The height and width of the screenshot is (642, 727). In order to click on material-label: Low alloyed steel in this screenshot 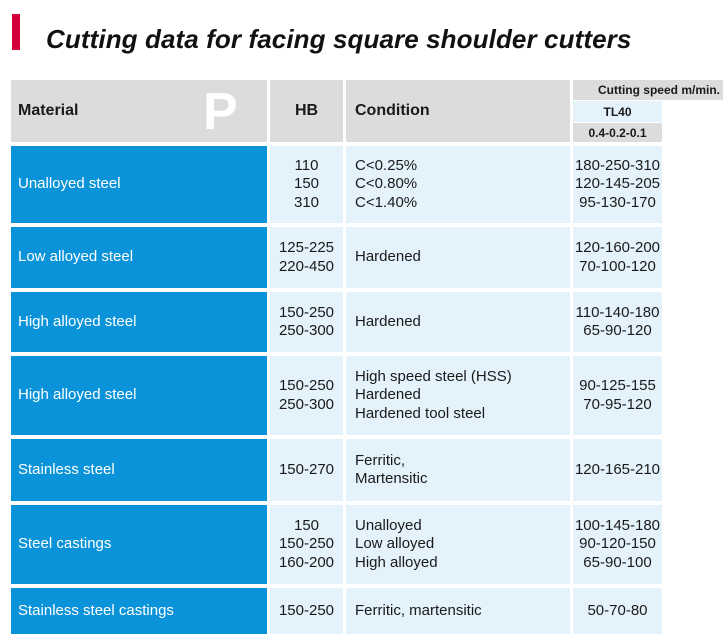, I will do `click(76, 257)`.